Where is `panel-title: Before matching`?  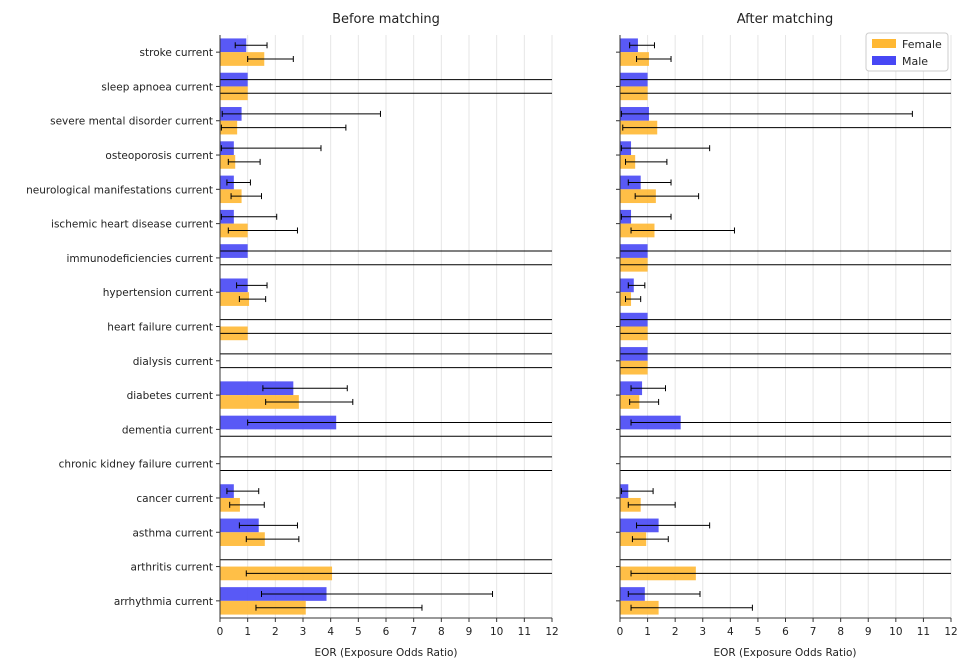 panel-title: Before matching is located at coordinates (386, 19).